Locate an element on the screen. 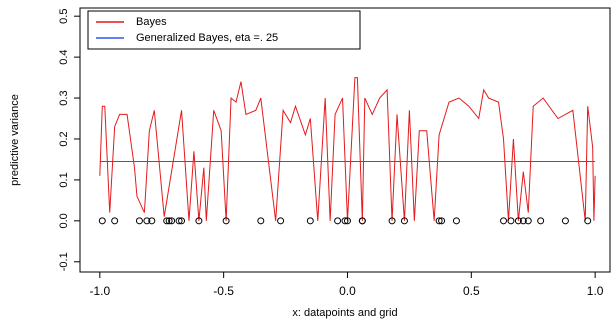 The width and height of the screenshot is (613, 324). y-tick-label: 0.2 is located at coordinates (64, 138).